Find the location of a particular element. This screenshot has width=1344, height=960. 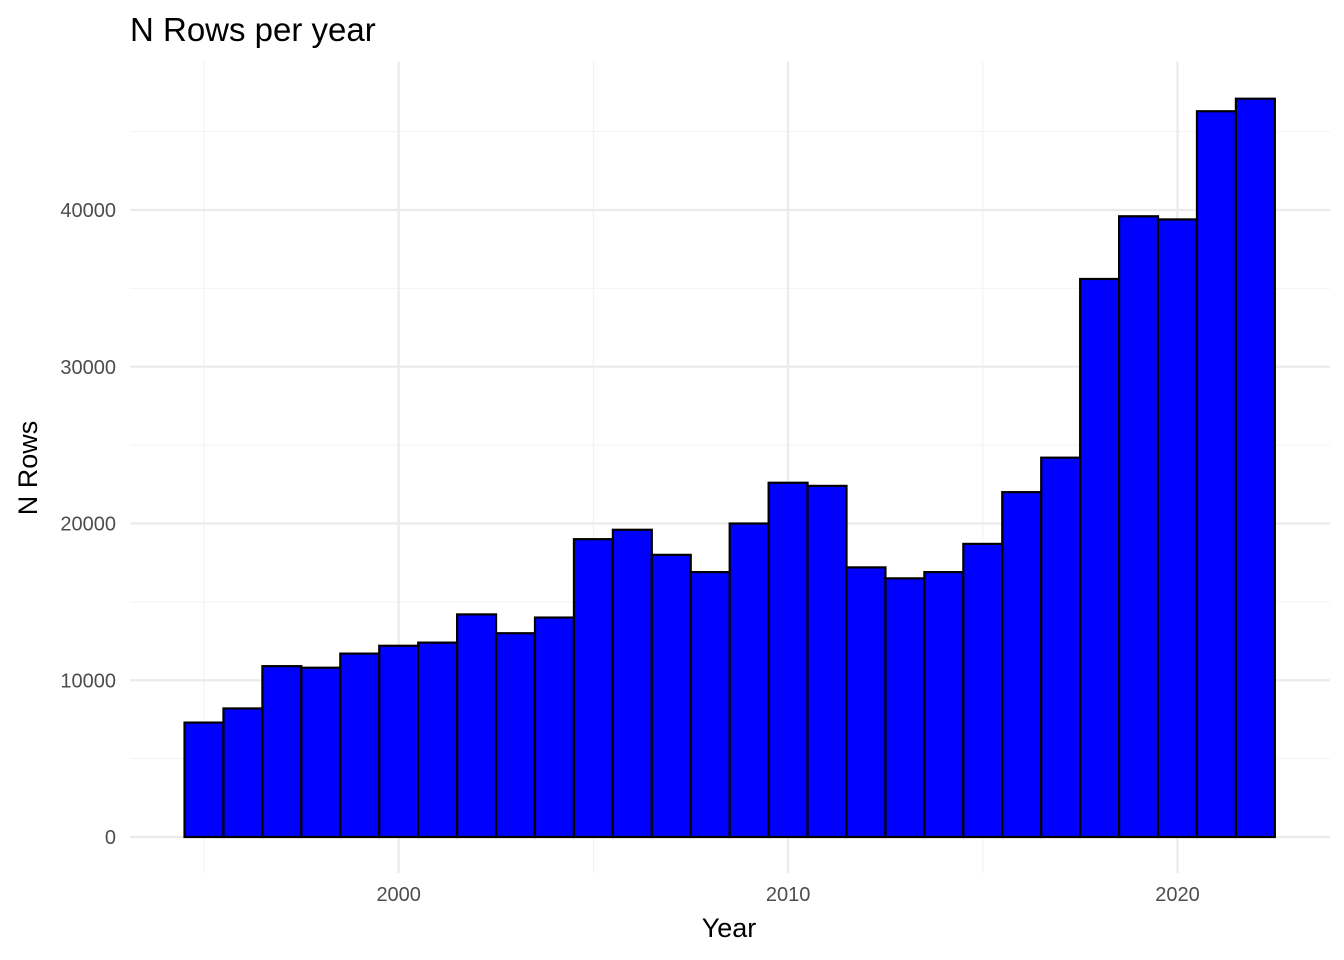

bar-2007 is located at coordinates (671, 696).